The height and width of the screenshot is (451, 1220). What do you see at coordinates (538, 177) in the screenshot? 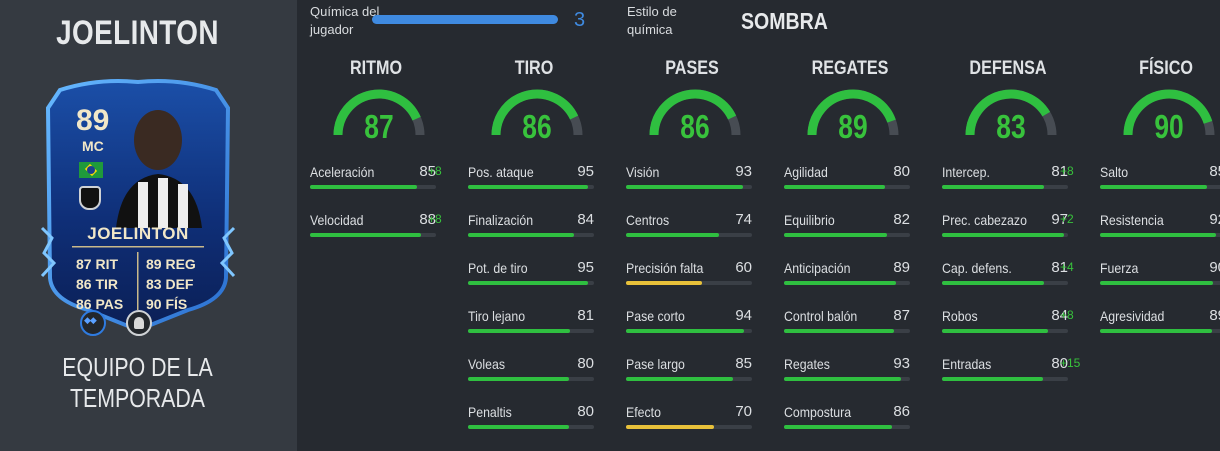
I see `stat-row: Pos. ataque 95` at bounding box center [538, 177].